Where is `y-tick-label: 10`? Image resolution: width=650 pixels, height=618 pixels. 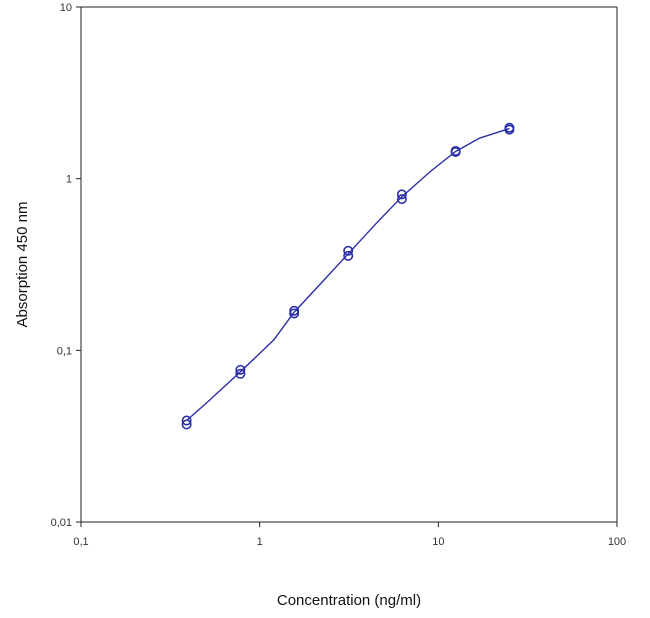 y-tick-label: 10 is located at coordinates (66, 8).